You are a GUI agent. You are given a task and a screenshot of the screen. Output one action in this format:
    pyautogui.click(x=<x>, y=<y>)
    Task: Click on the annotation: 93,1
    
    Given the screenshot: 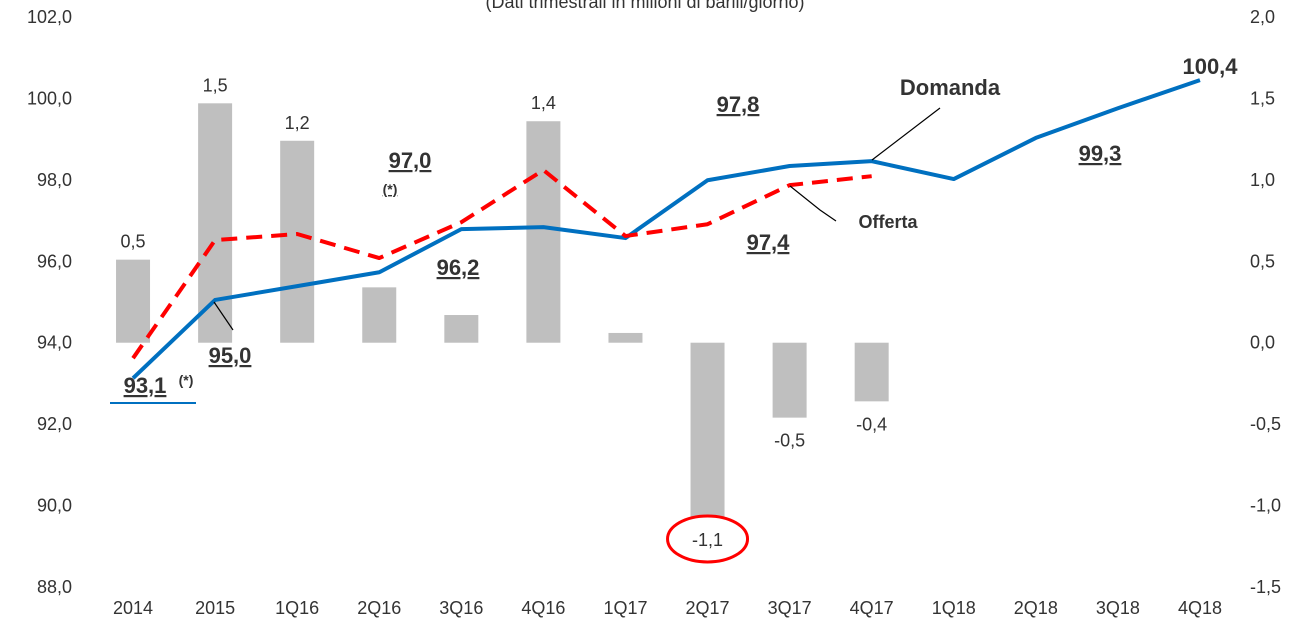 What is the action you would take?
    pyautogui.click(x=145, y=385)
    